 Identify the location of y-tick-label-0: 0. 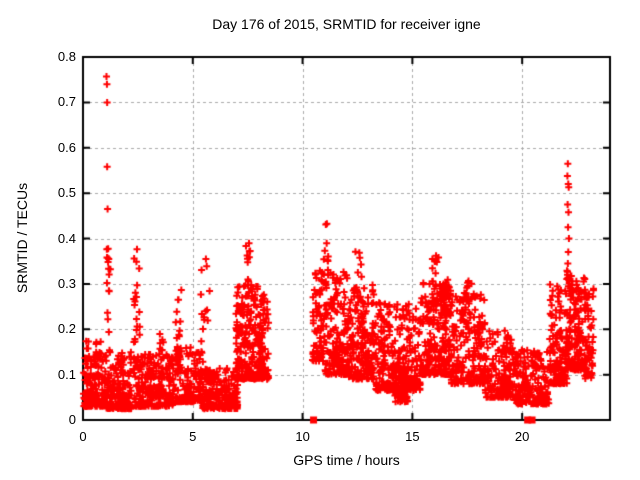
(72, 419).